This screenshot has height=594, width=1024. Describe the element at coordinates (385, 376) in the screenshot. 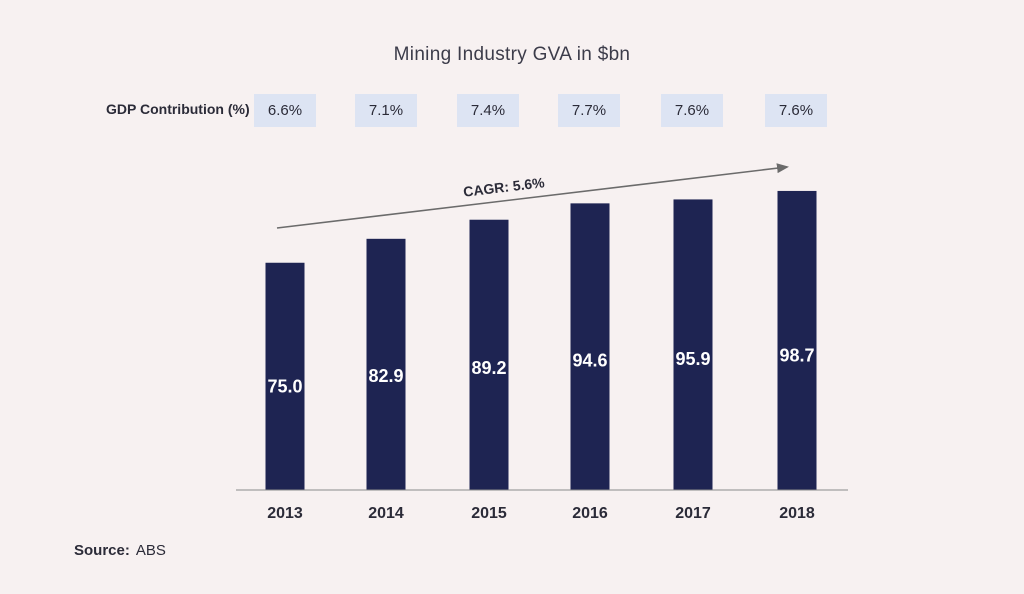

I see `bar-value-label-2014: 82.9` at that location.